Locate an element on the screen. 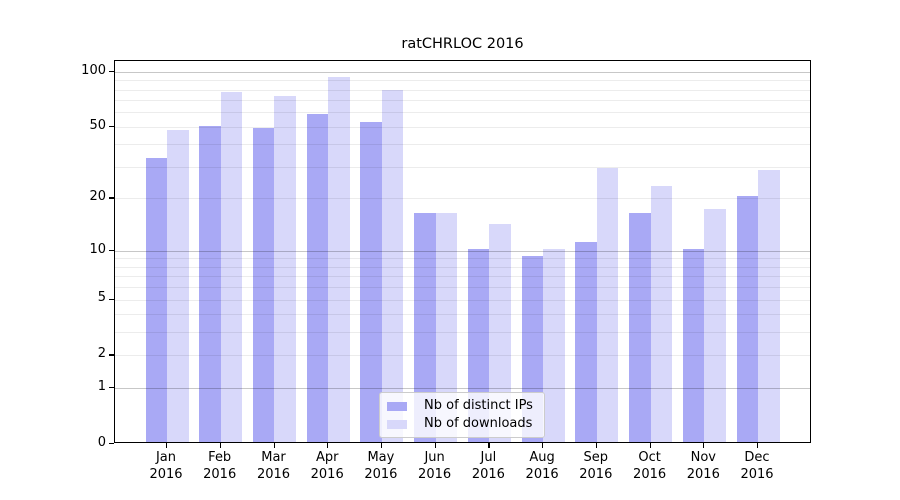 This screenshot has width=900, height=500. bar-downloads-oct is located at coordinates (661, 313).